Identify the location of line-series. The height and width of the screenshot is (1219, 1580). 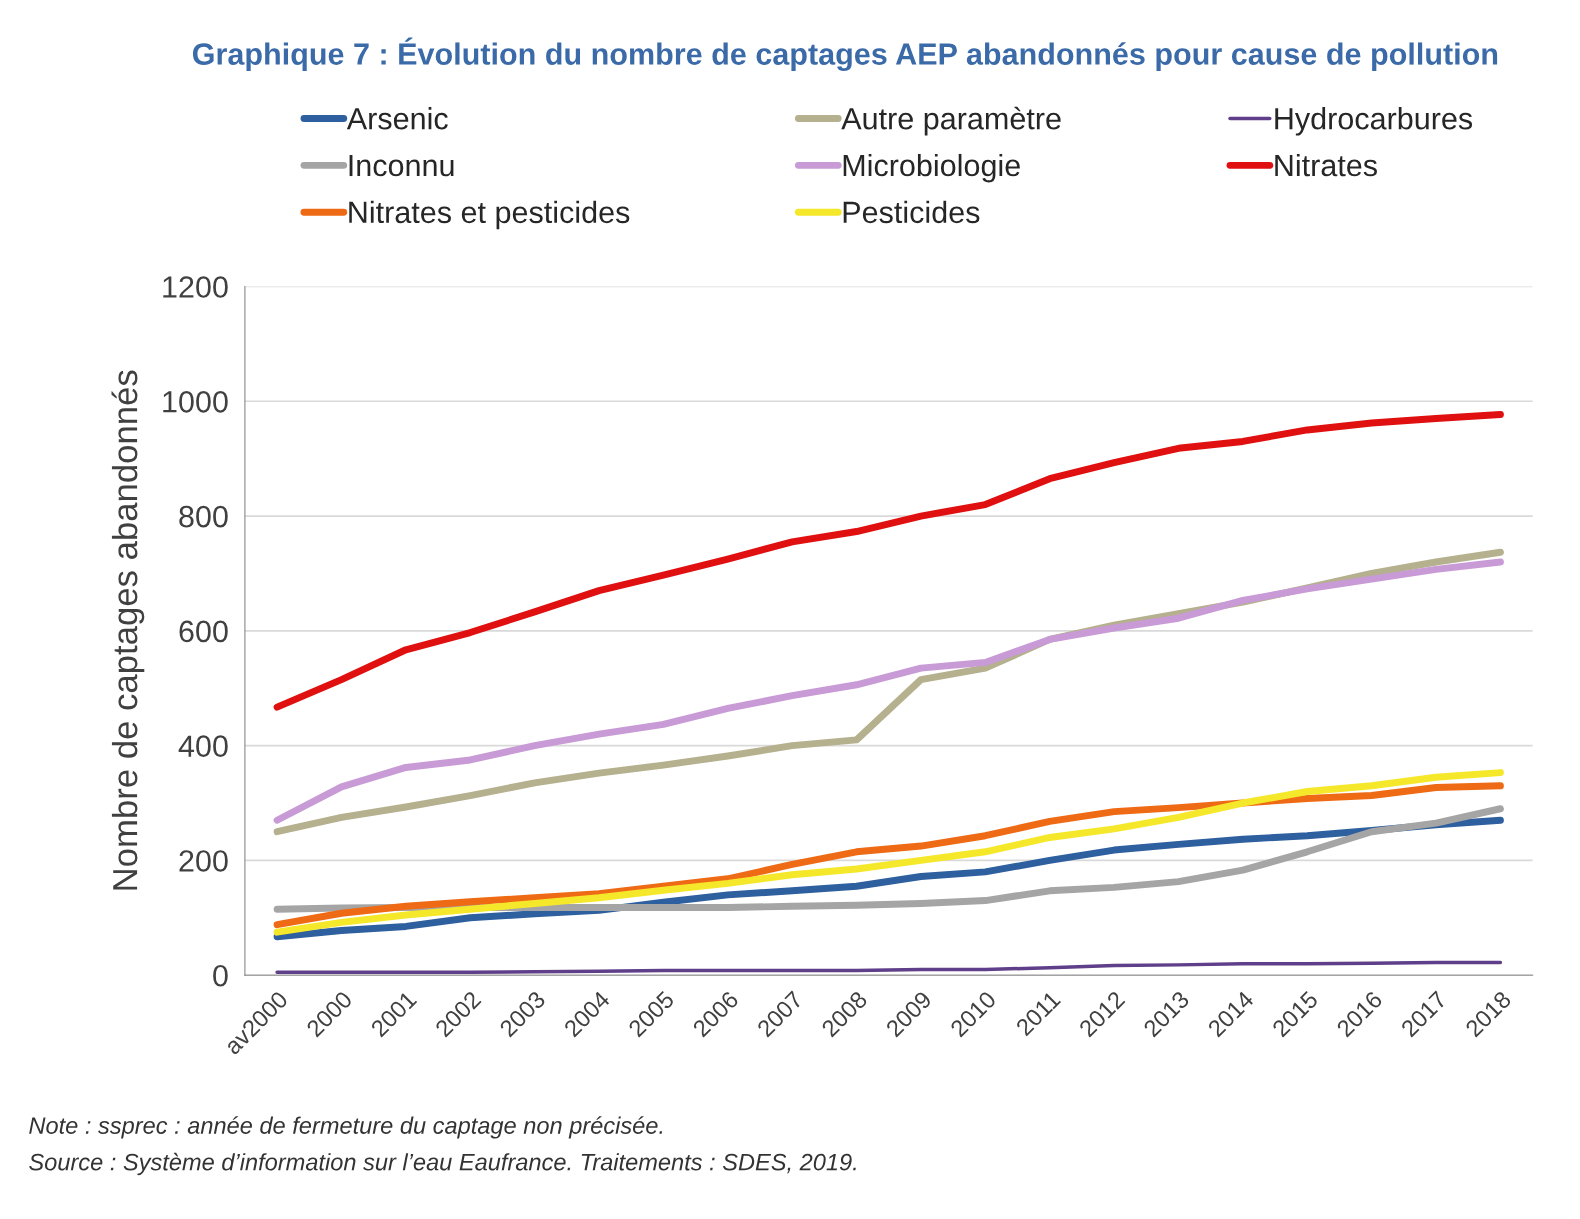
(889, 967).